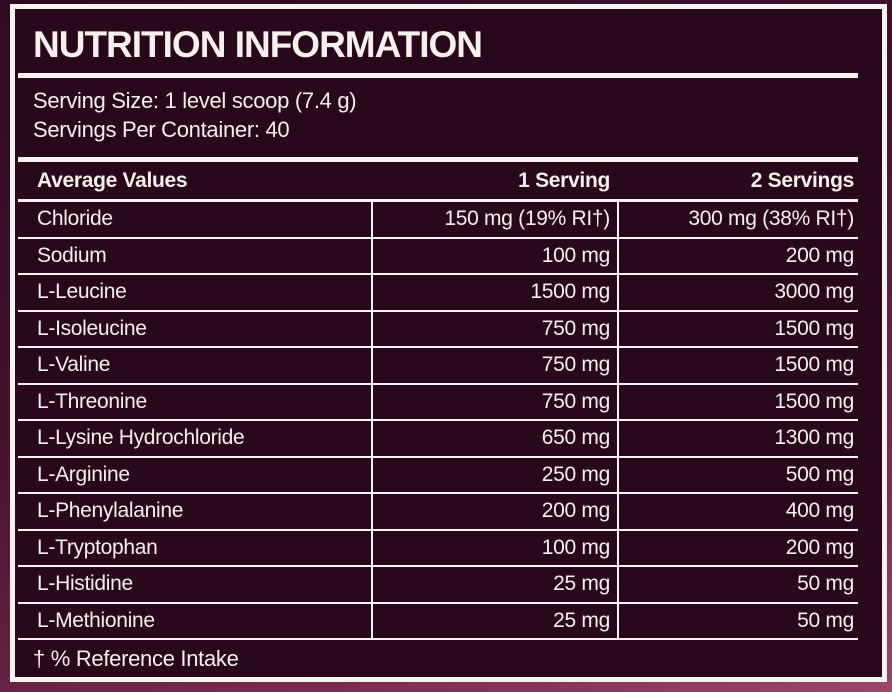 The width and height of the screenshot is (892, 692). What do you see at coordinates (92, 328) in the screenshot?
I see `nutrient-name: L-Isoleucine` at bounding box center [92, 328].